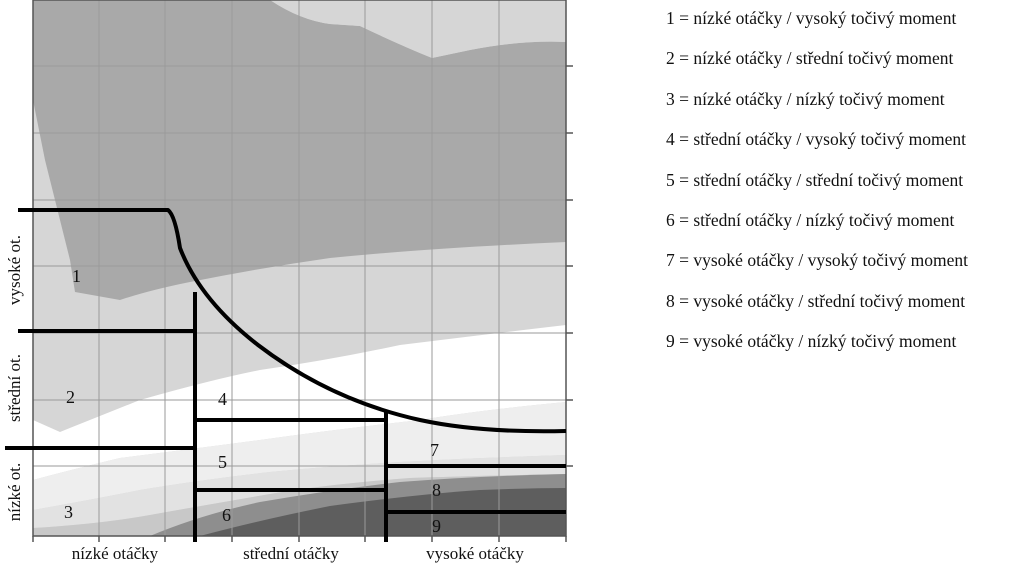 The height and width of the screenshot is (565, 1024). What do you see at coordinates (68, 512) in the screenshot?
I see `zone-label-3: 3` at bounding box center [68, 512].